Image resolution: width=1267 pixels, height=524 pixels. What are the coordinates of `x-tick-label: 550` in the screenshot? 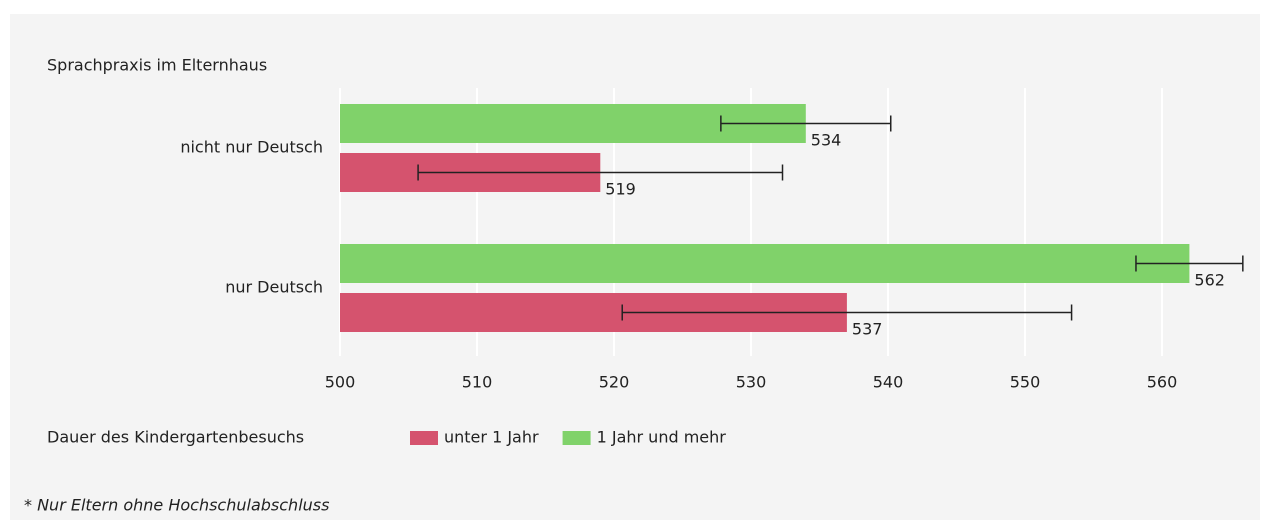 It's located at (1025, 382).